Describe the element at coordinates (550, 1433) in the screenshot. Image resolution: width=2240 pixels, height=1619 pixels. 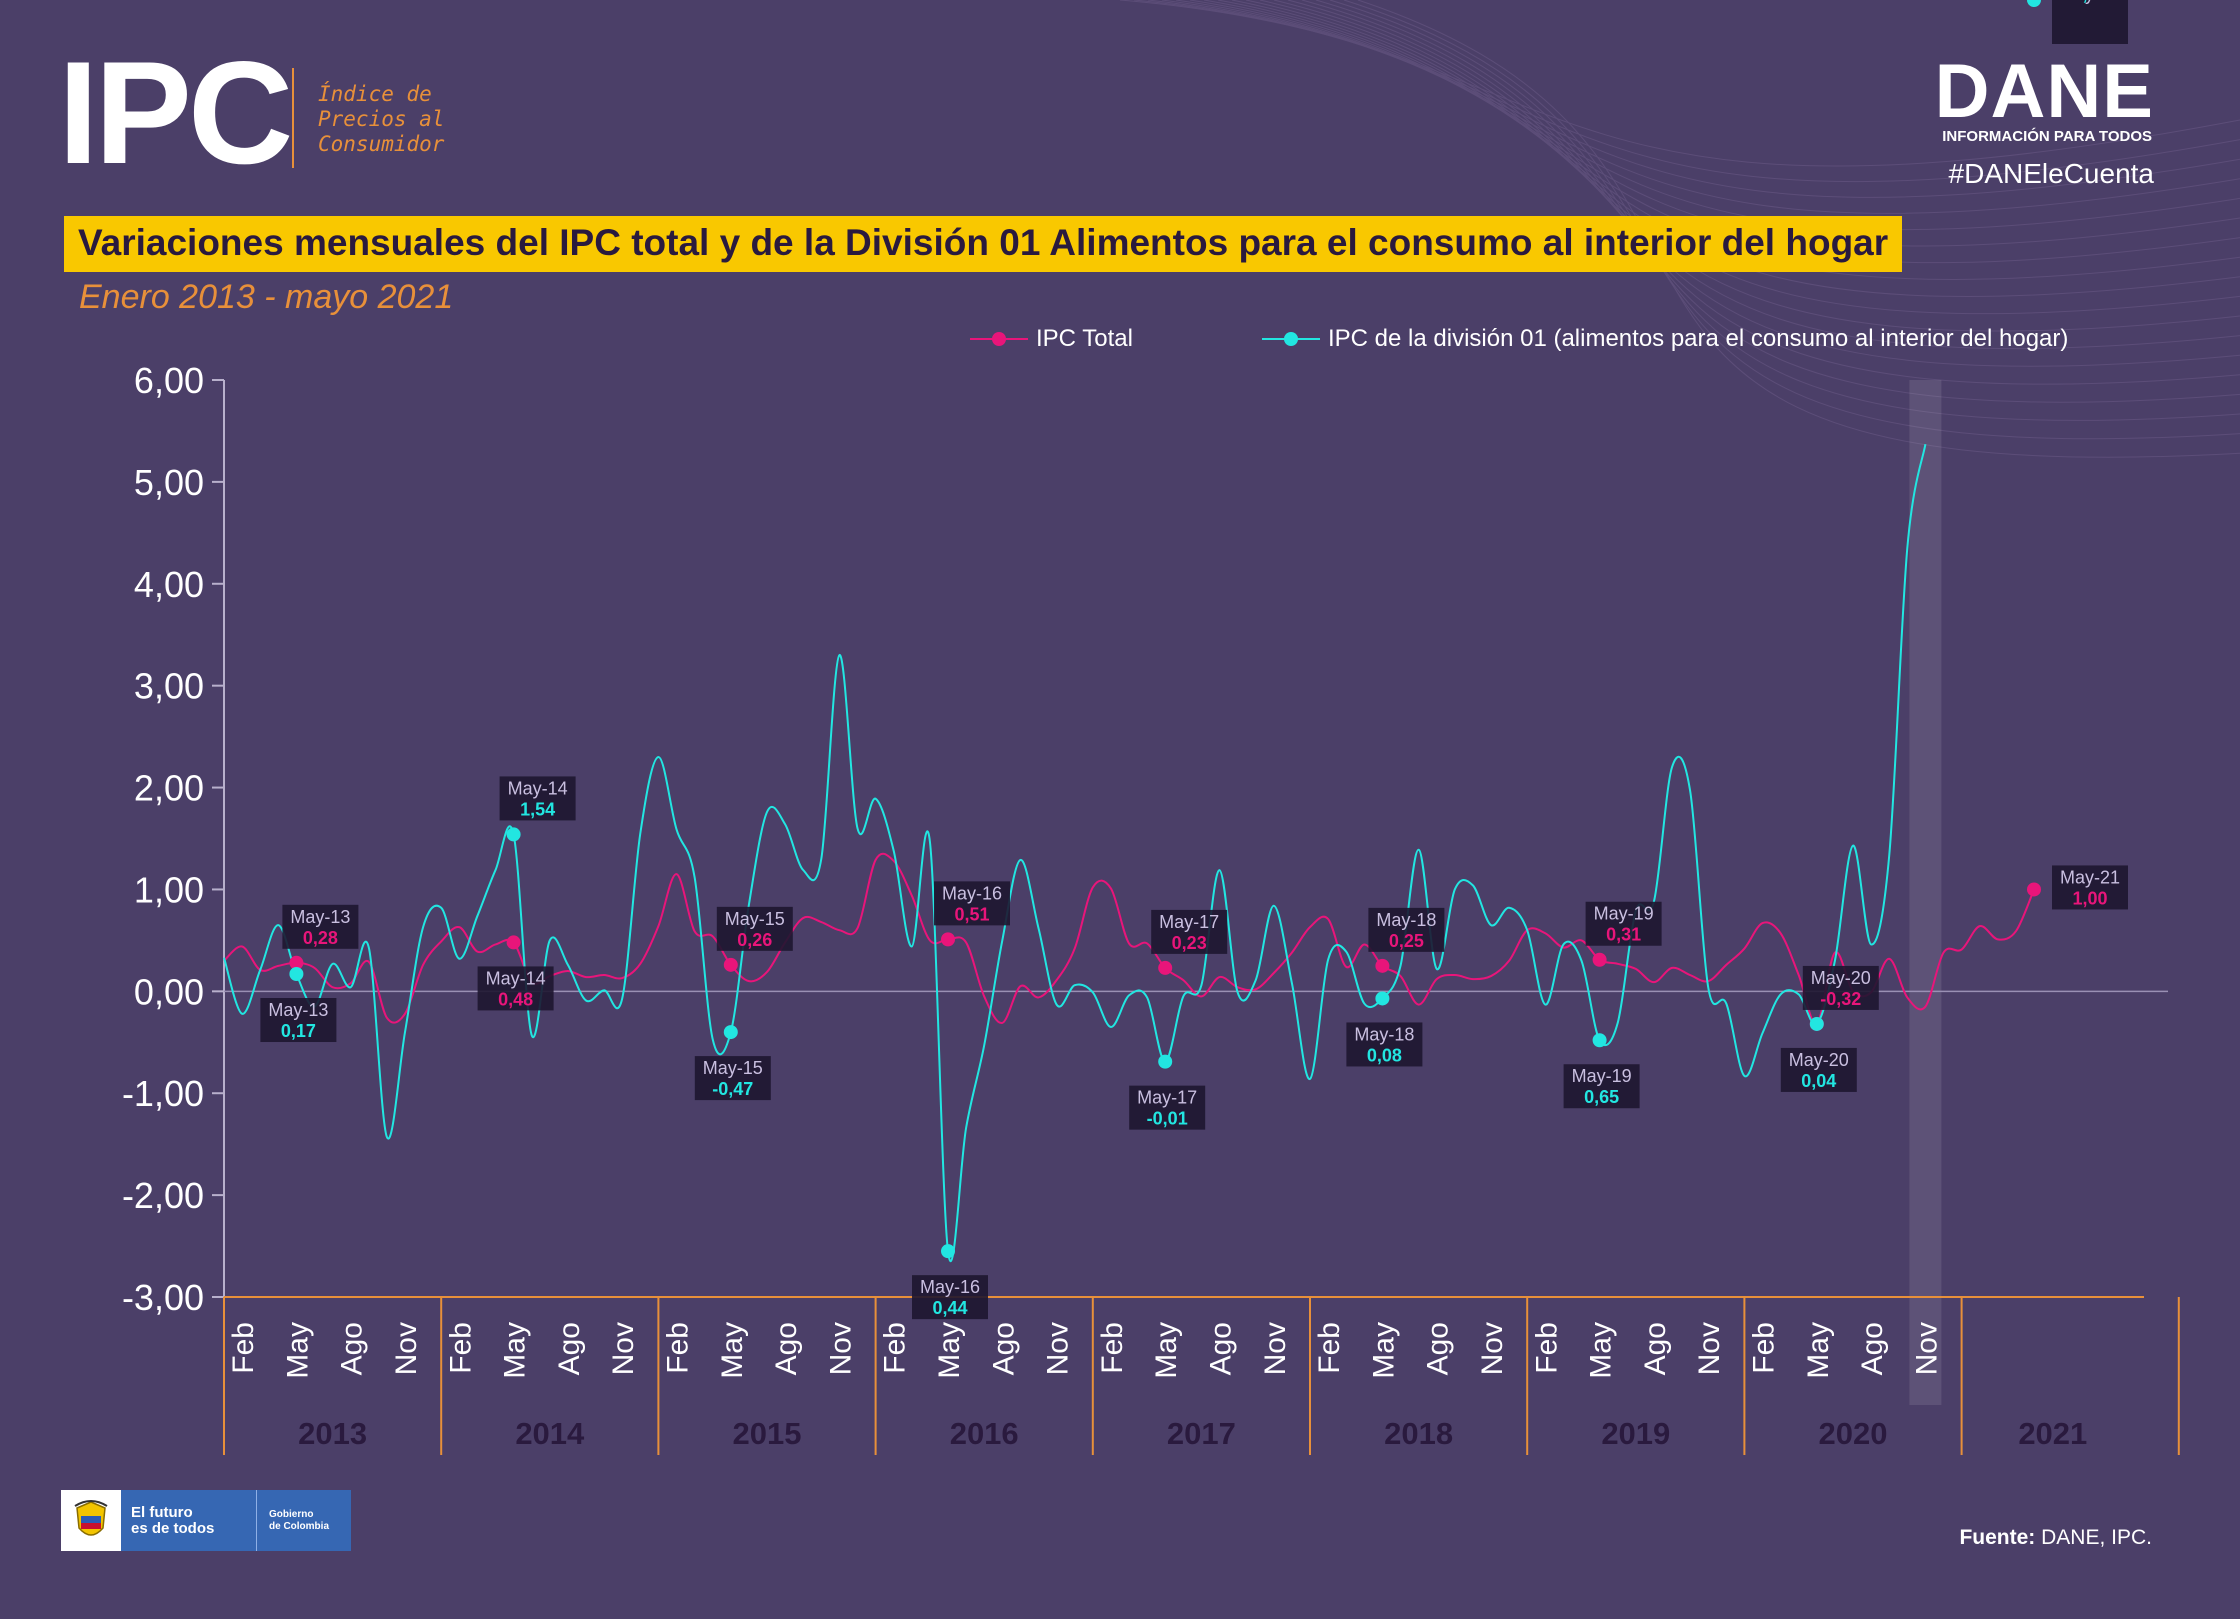
I see `year-label: 2014` at that location.